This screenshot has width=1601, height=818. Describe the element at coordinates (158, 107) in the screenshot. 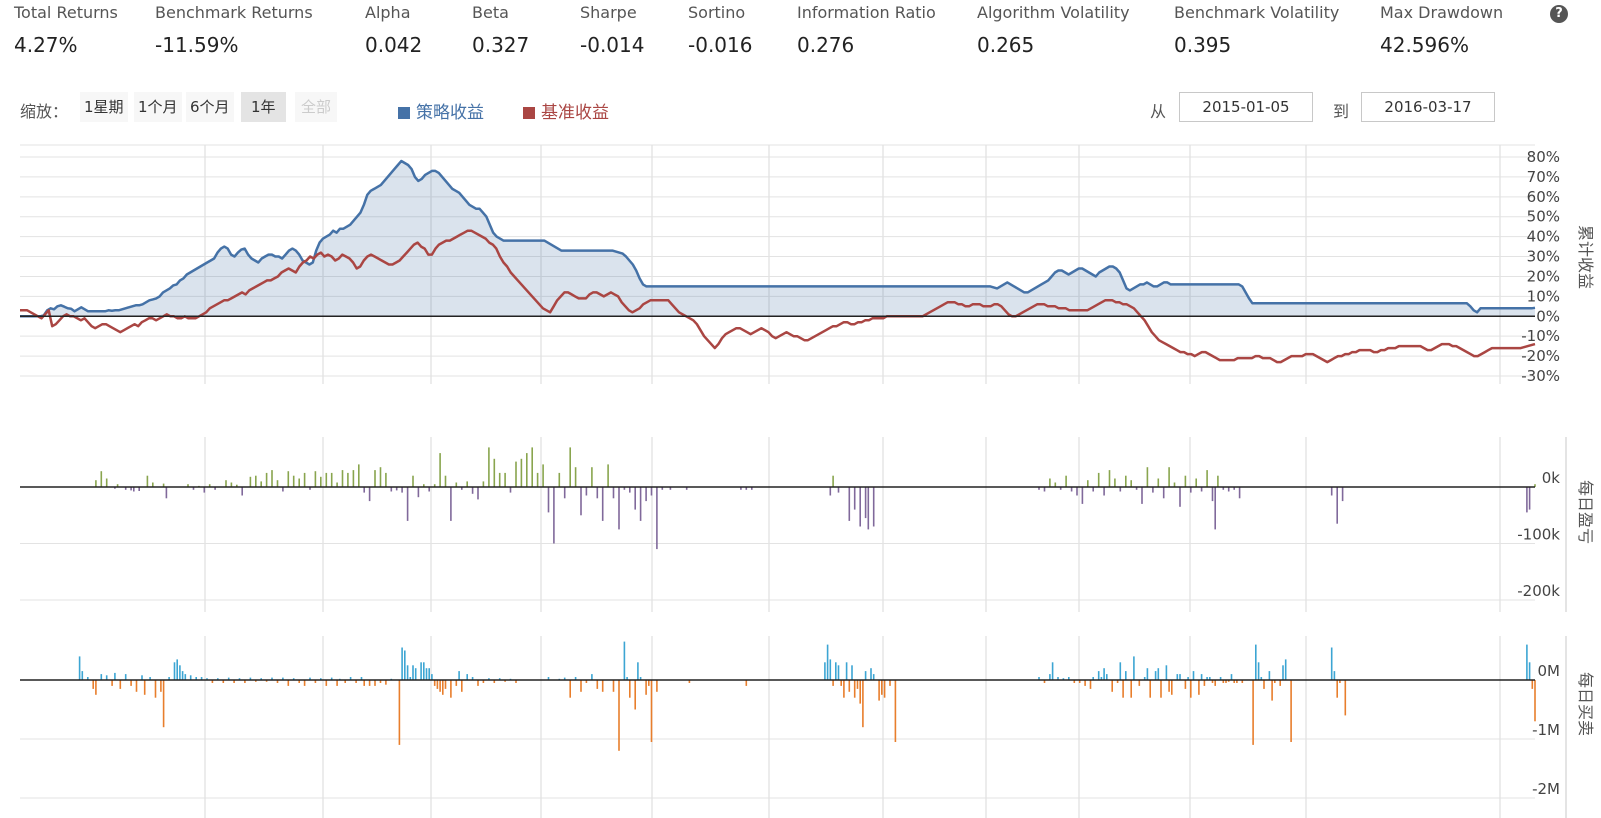

I see `zoom-1-month-button: 1个月` at that location.